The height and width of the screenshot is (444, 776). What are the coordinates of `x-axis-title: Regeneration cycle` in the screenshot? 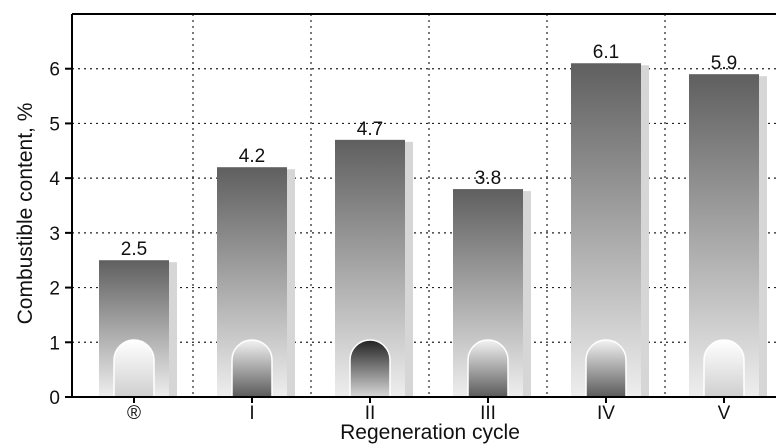 It's located at (430, 432).